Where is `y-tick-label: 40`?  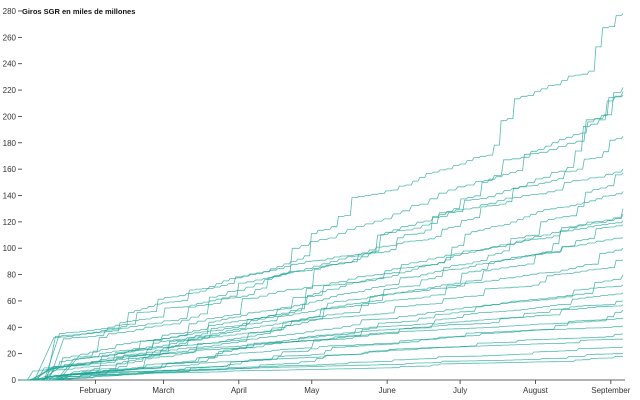 y-tick-label: 40 is located at coordinates (11, 327).